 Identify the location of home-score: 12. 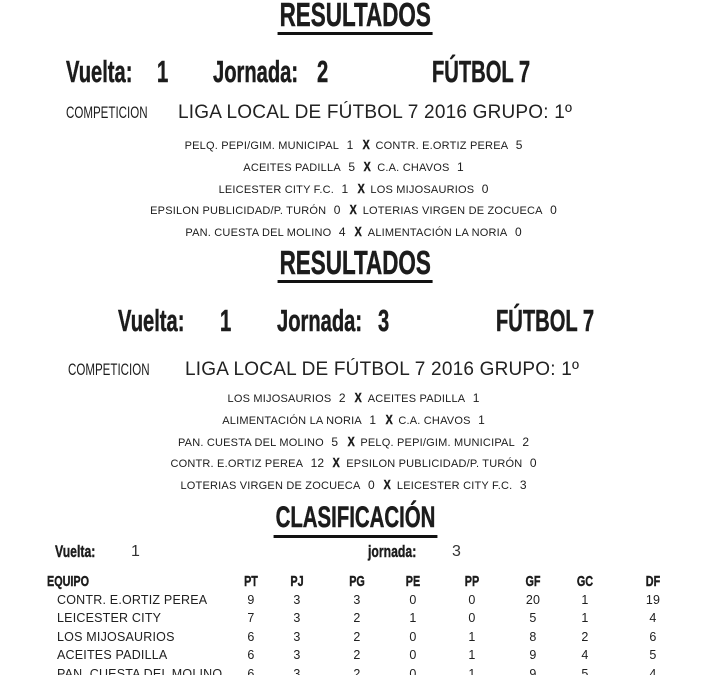
(317, 463).